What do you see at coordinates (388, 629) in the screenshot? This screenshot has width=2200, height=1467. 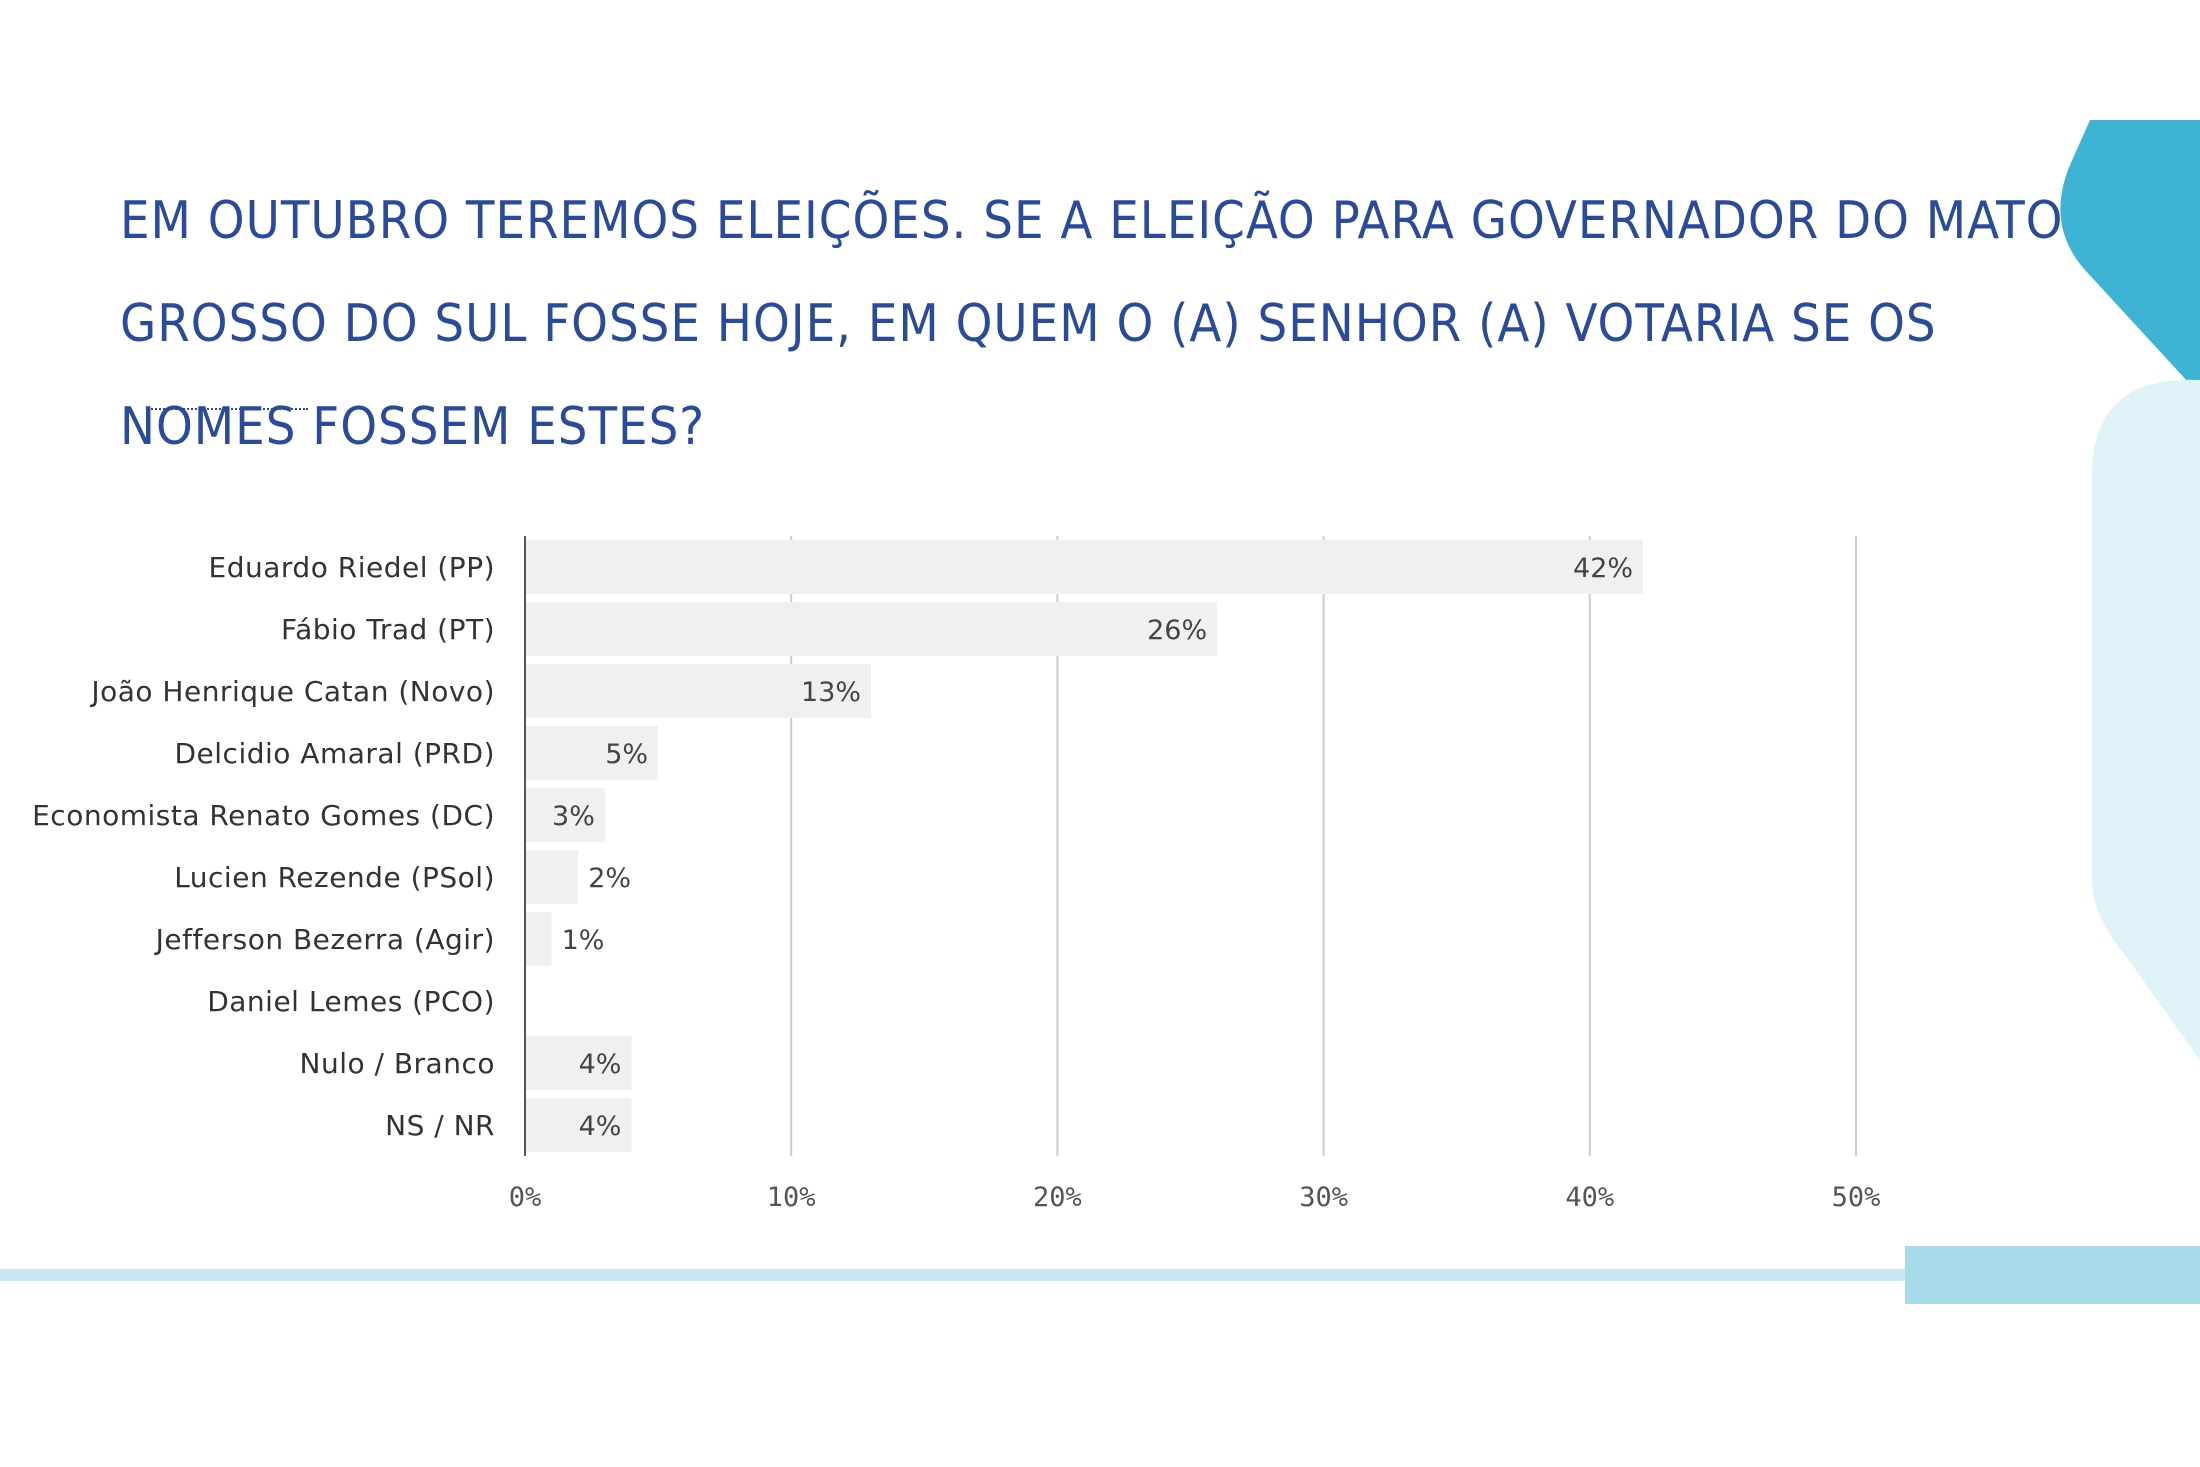 I see `category-label: Fábio Trad (PT)` at bounding box center [388, 629].